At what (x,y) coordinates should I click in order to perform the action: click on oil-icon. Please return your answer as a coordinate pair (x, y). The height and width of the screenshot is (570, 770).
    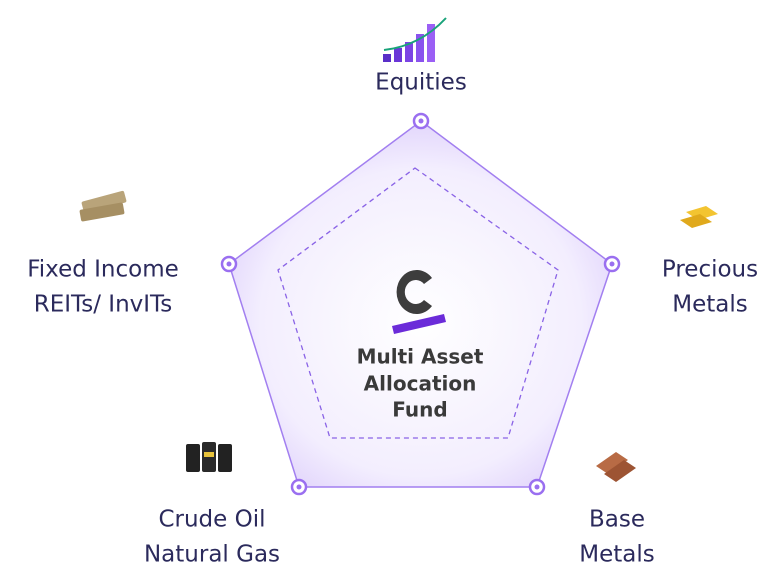
    Looking at the image, I should click on (209, 457).